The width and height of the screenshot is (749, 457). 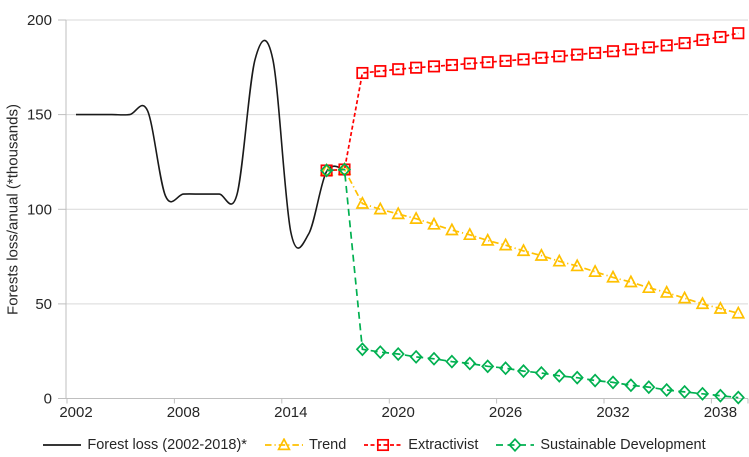 What do you see at coordinates (62, 445) in the screenshot?
I see `forest-loss-2002-2018-sample-svg` at bounding box center [62, 445].